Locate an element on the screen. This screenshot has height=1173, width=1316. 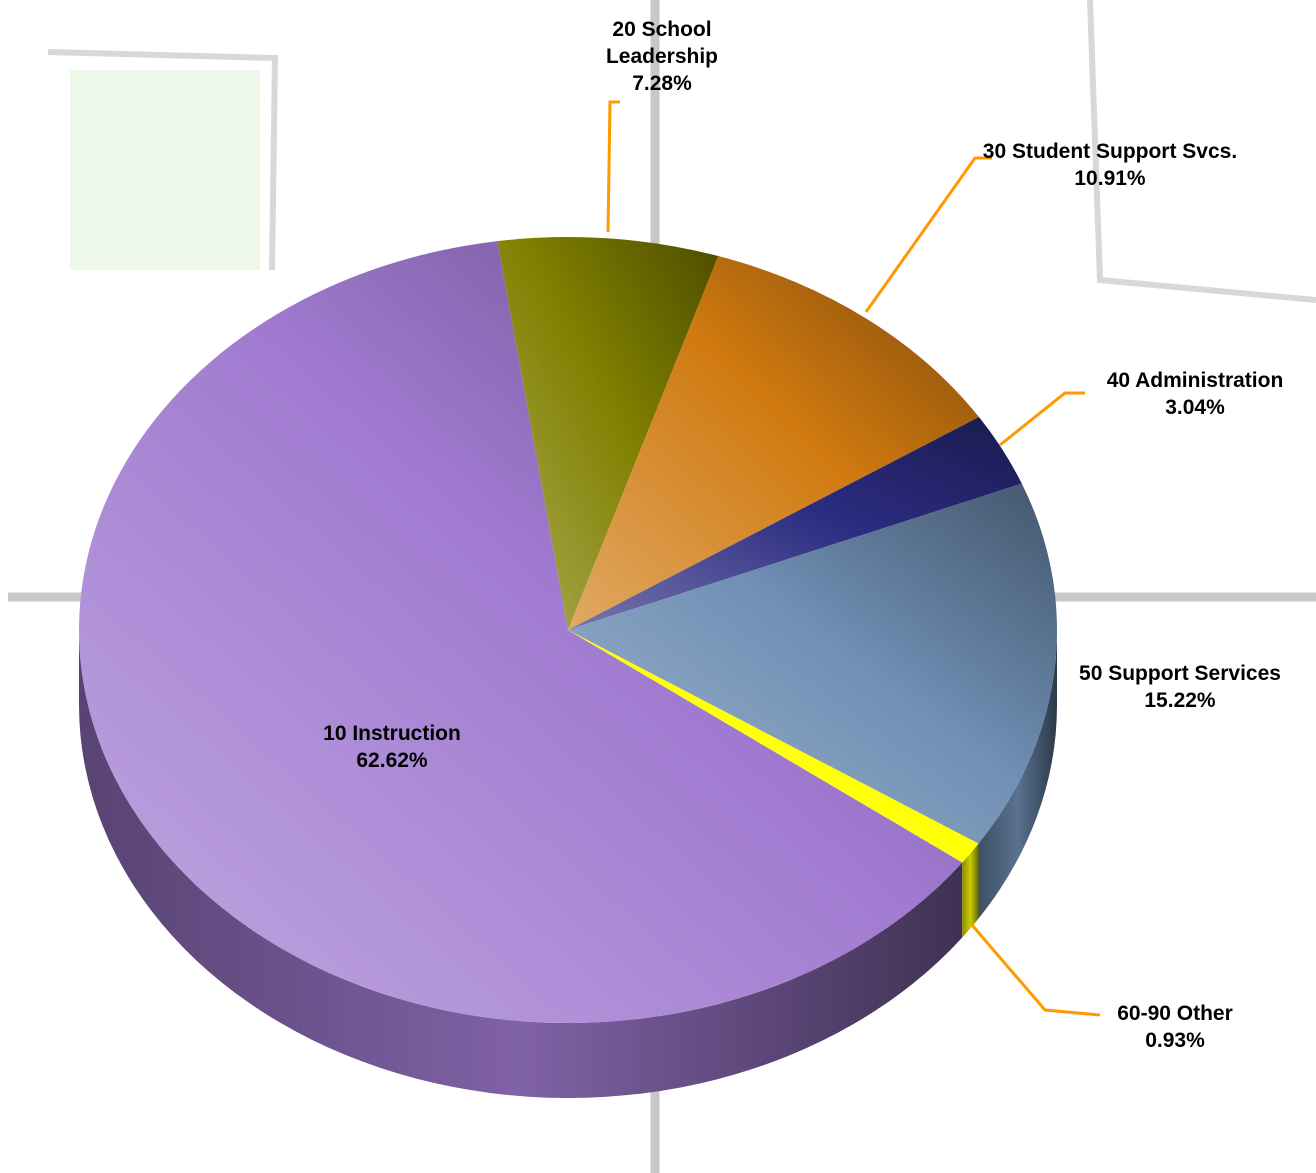
slice-value: 0.93% is located at coordinates (1175, 1040).